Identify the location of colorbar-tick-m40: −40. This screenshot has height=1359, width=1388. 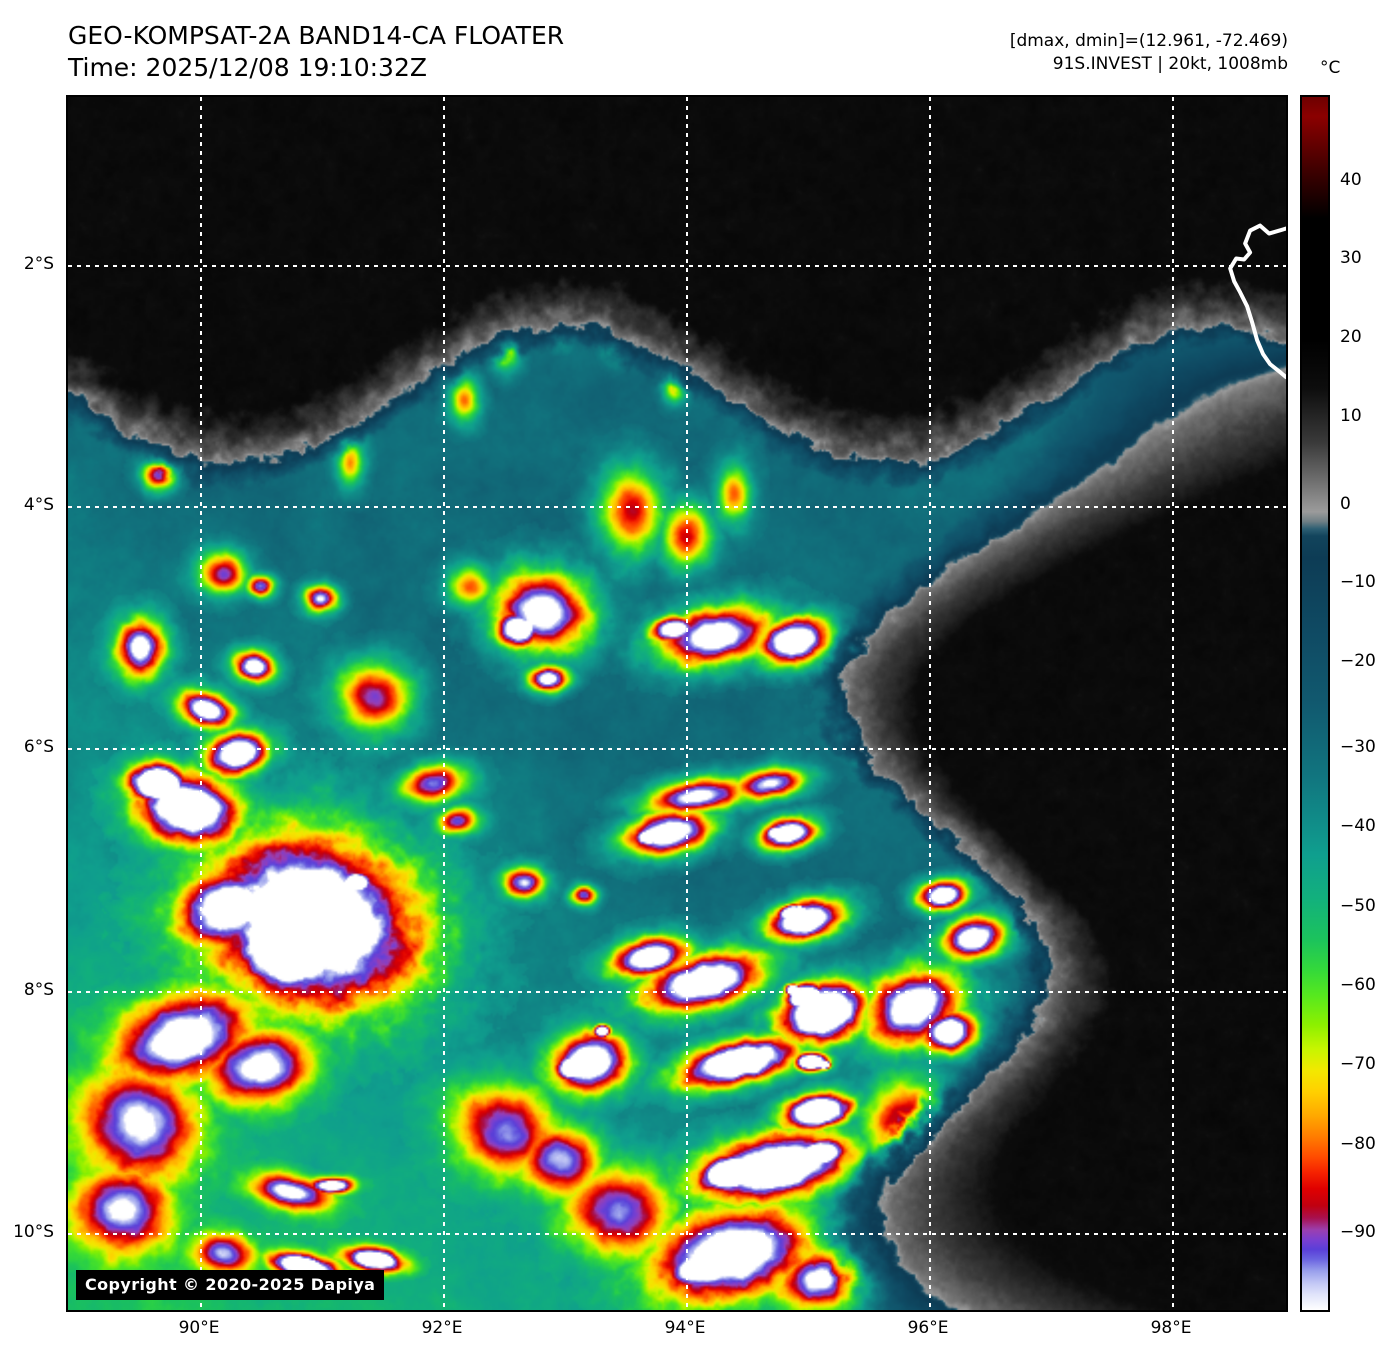
(1358, 826).